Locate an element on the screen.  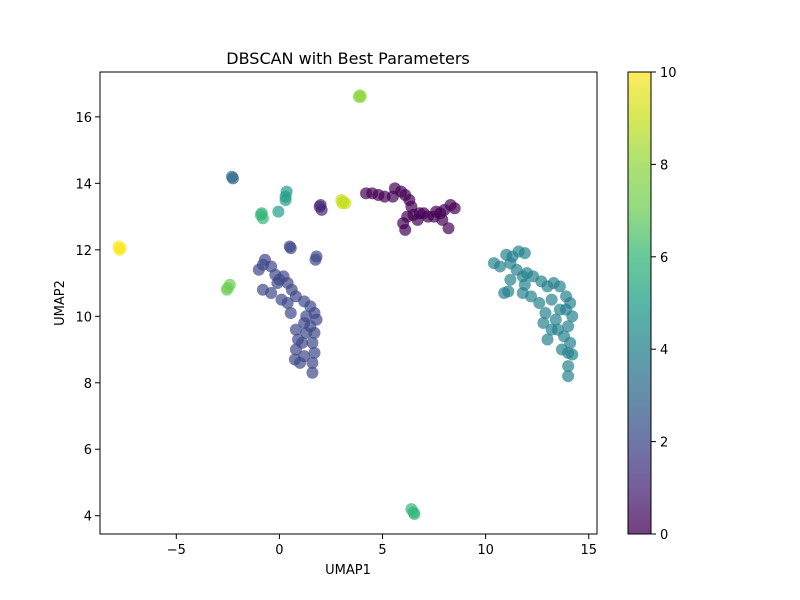
colorbar is located at coordinates (639, 303).